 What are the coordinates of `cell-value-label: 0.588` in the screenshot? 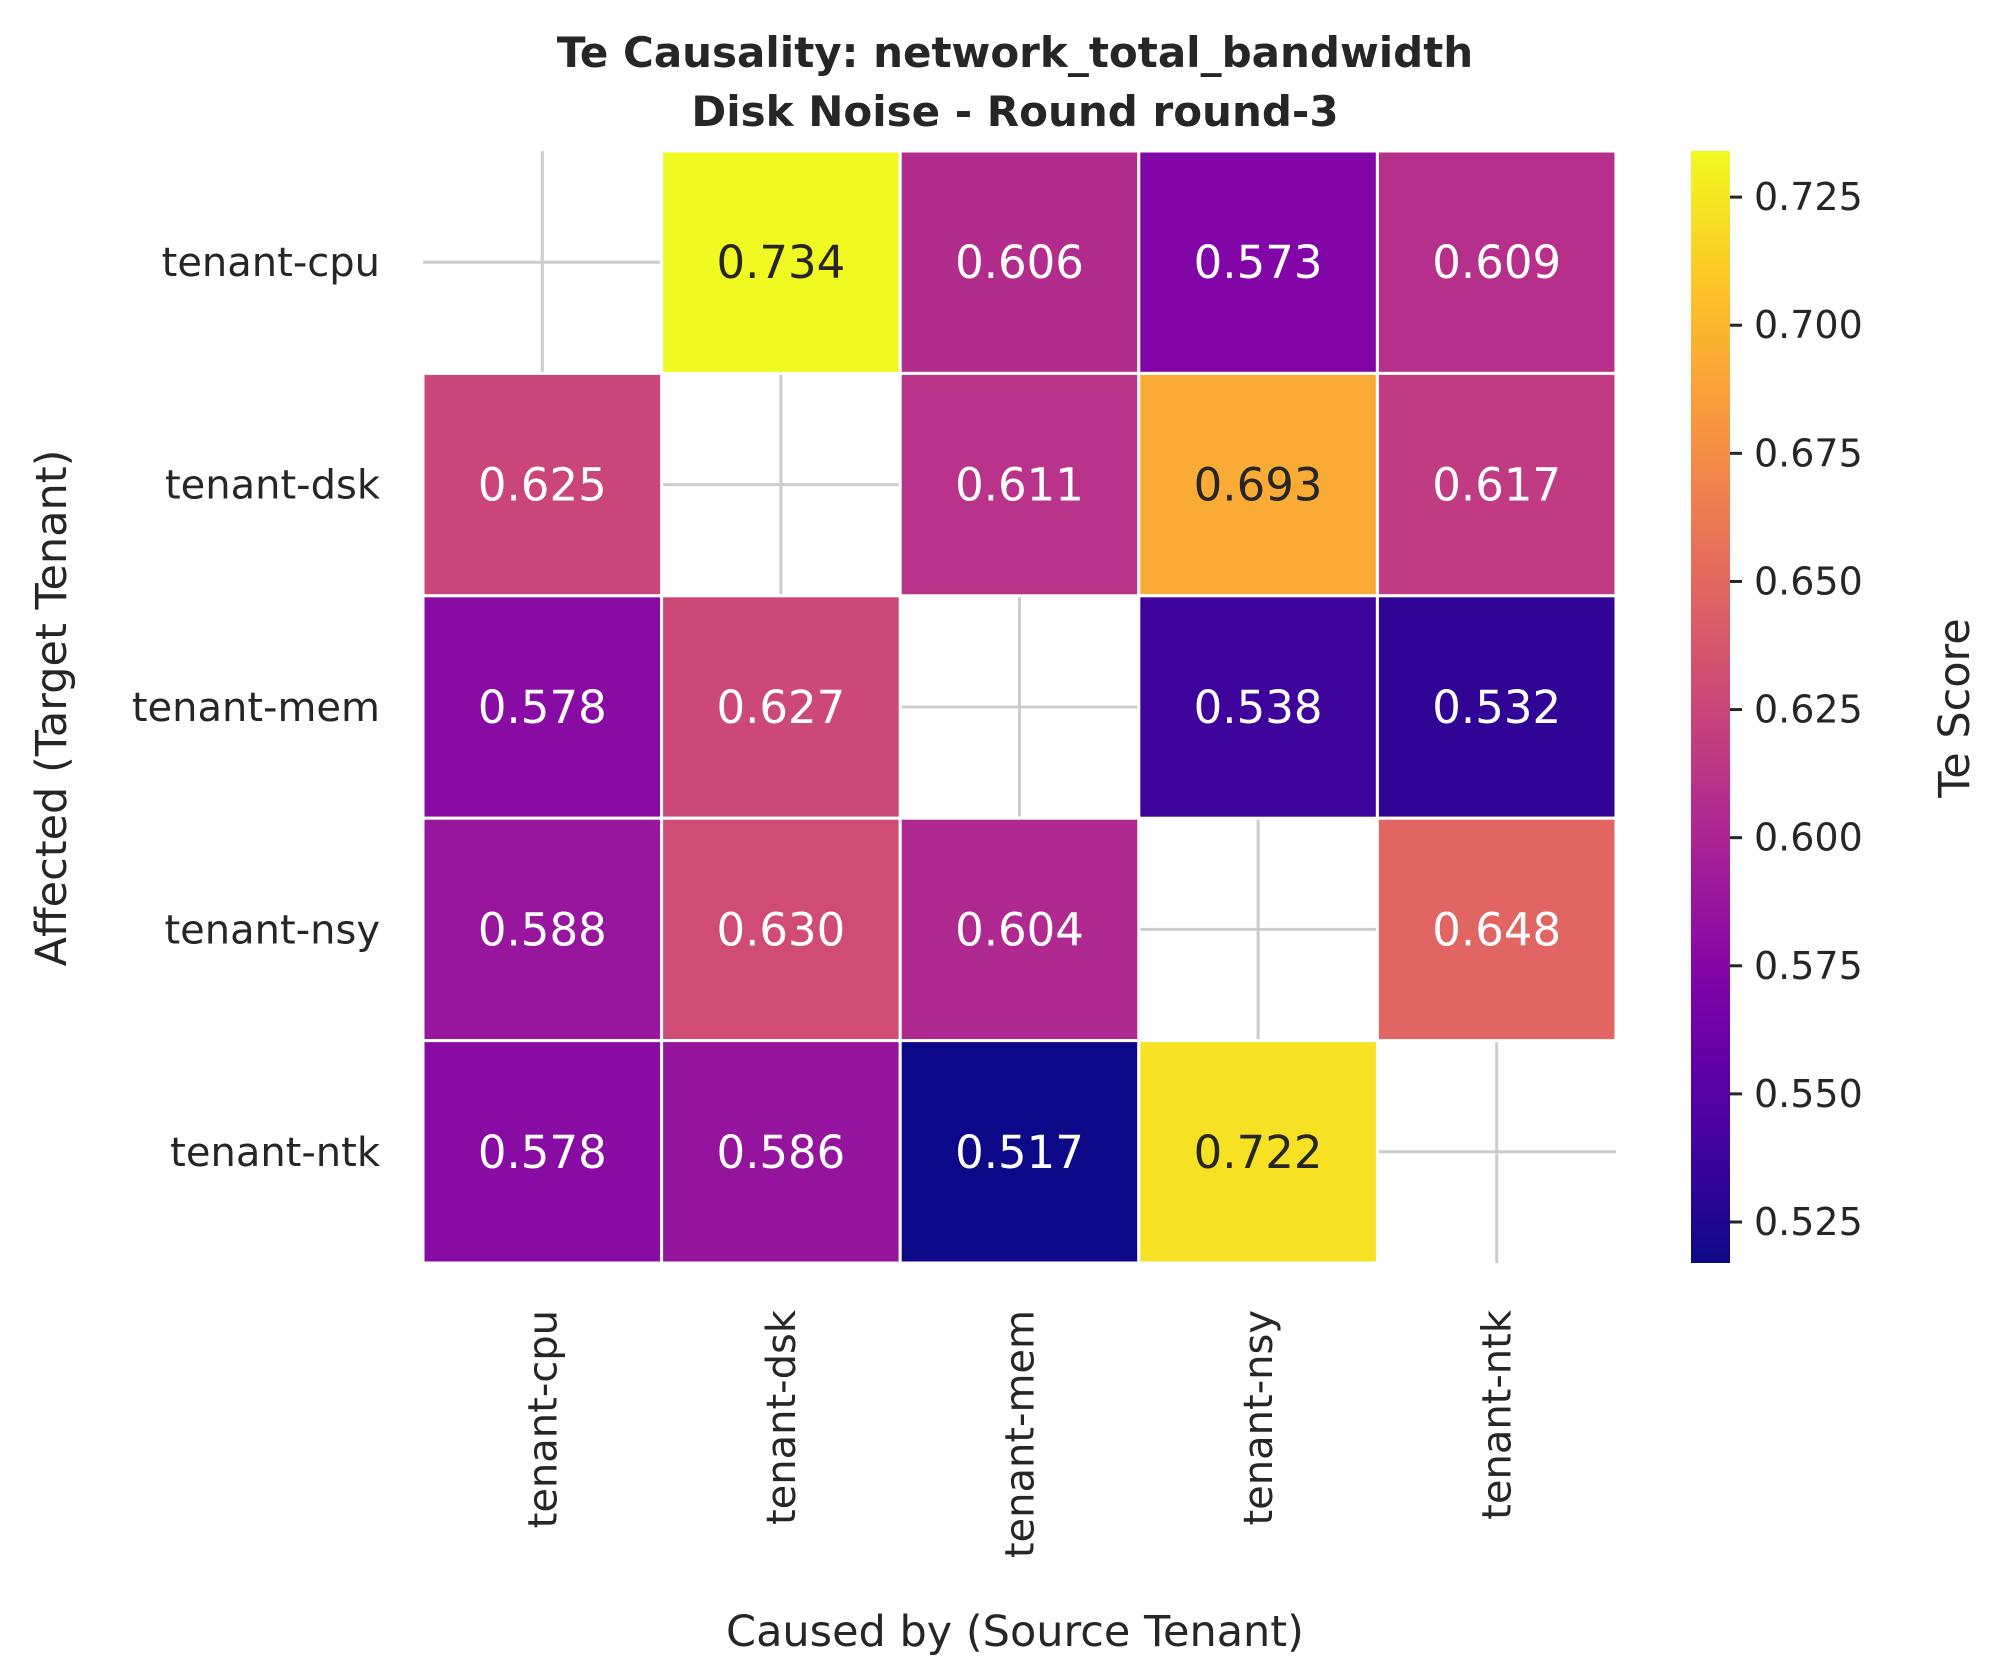 It's located at (542, 929).